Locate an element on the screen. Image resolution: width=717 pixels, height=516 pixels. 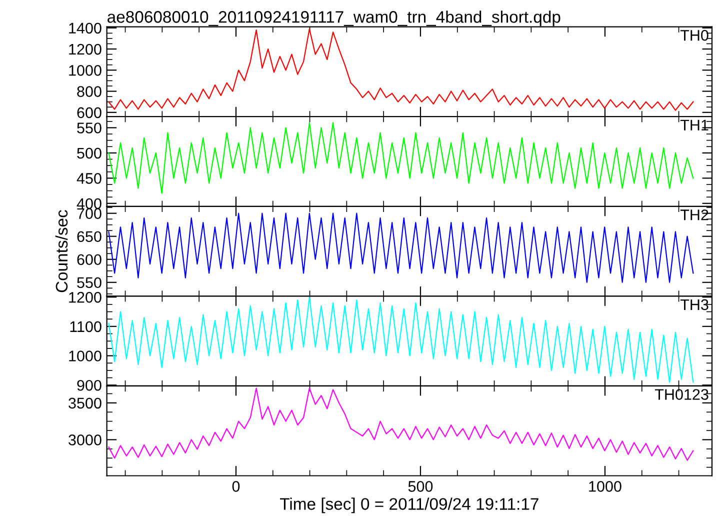
chart-title: ae806080010_20110924191117_wam0_trn_4band_short.qdp is located at coordinates (334, 18).